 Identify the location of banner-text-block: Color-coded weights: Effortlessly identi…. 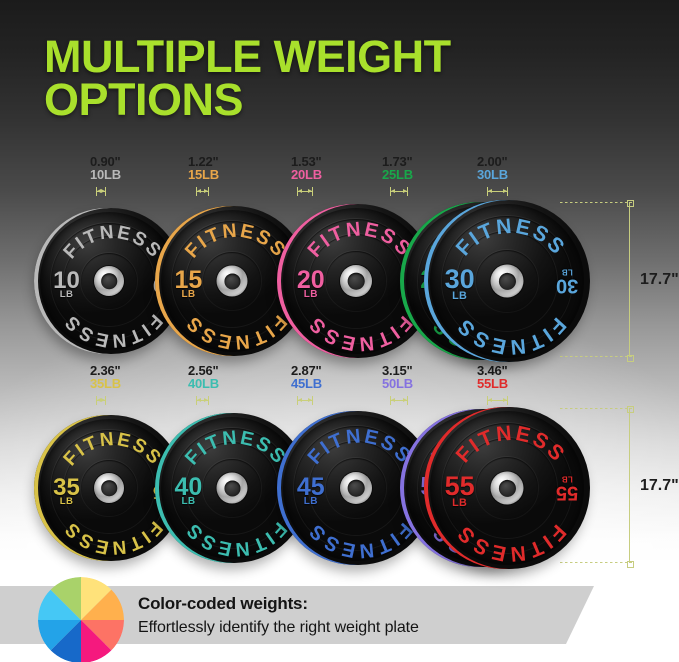
(378, 615).